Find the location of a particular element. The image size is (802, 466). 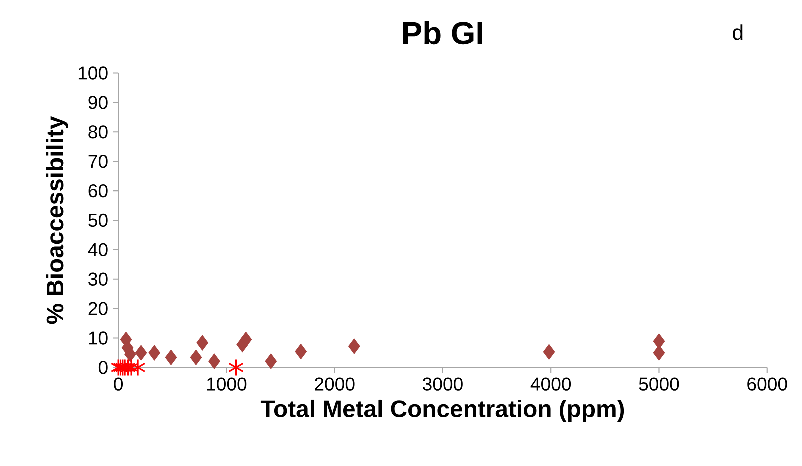

x-tick-label: 1000 is located at coordinates (227, 384).